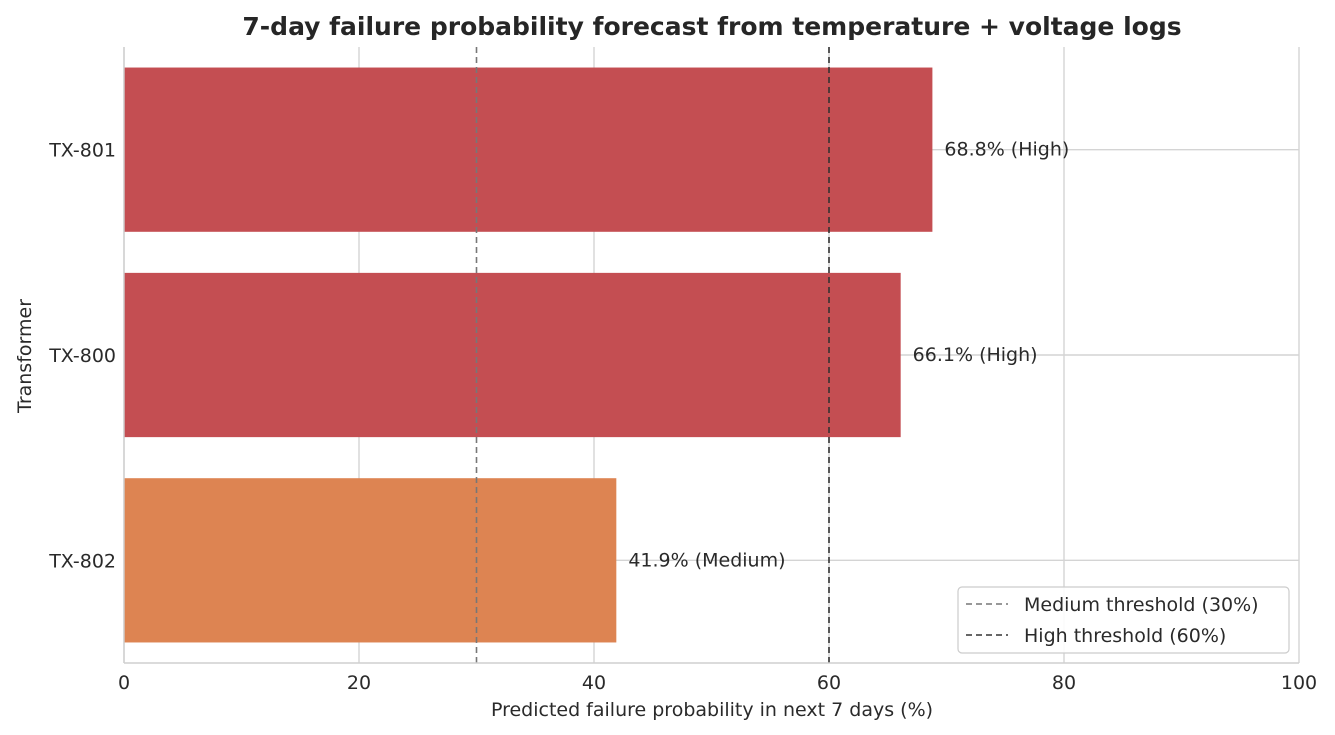  What do you see at coordinates (82, 561) in the screenshot?
I see `y-tick-label: TX-802` at bounding box center [82, 561].